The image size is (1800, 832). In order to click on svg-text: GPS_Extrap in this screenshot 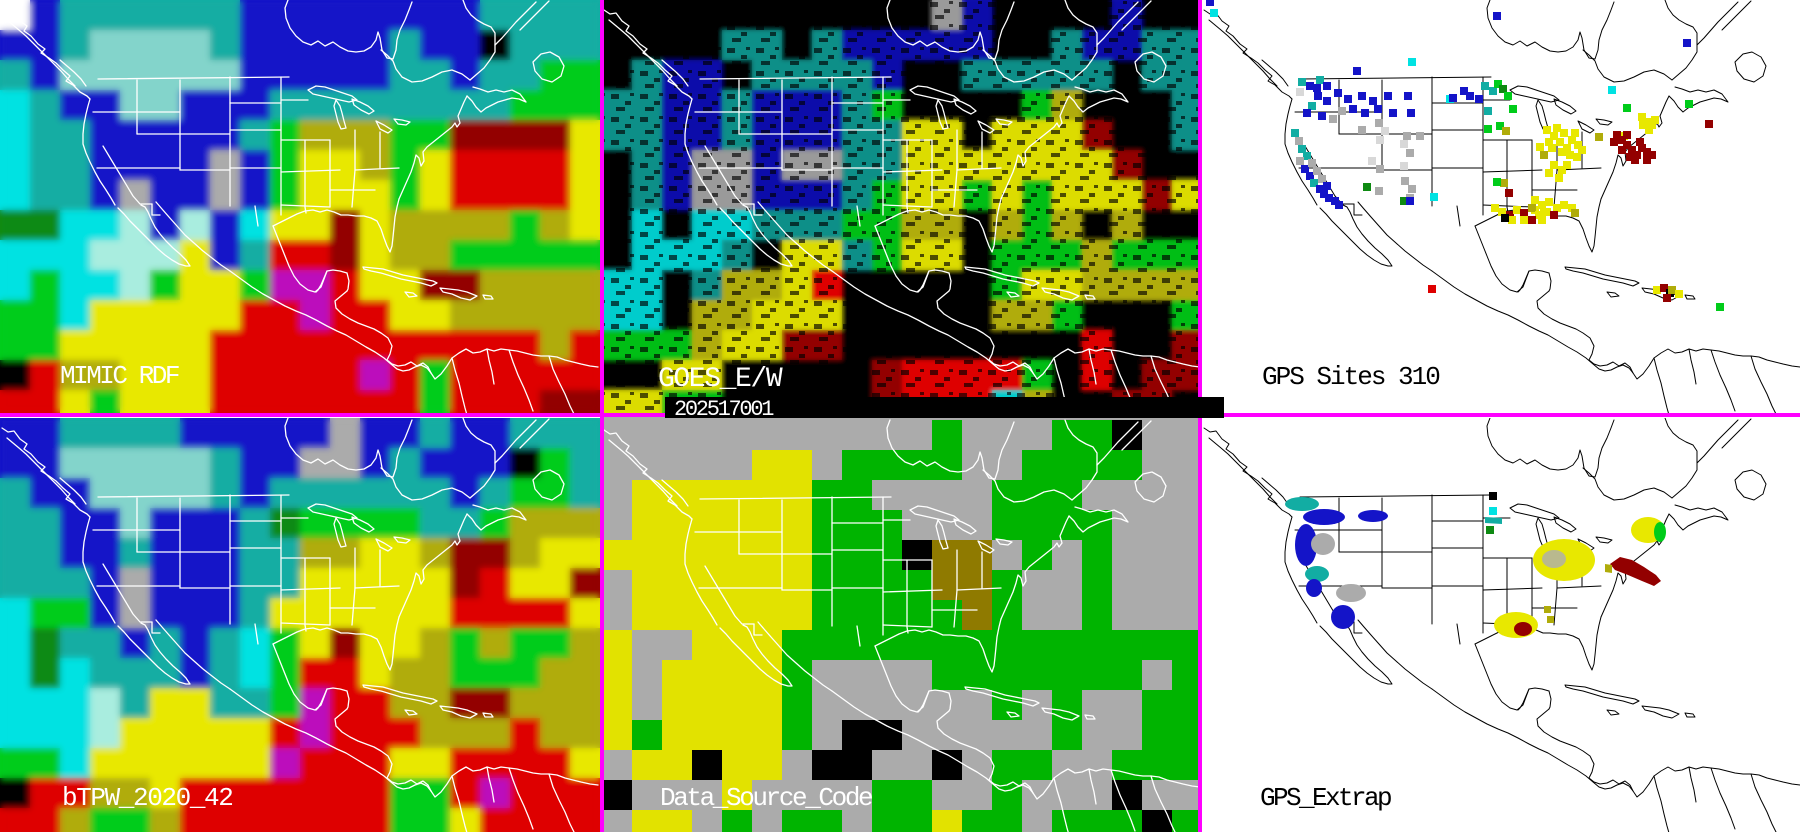, I will do `click(1325, 798)`.